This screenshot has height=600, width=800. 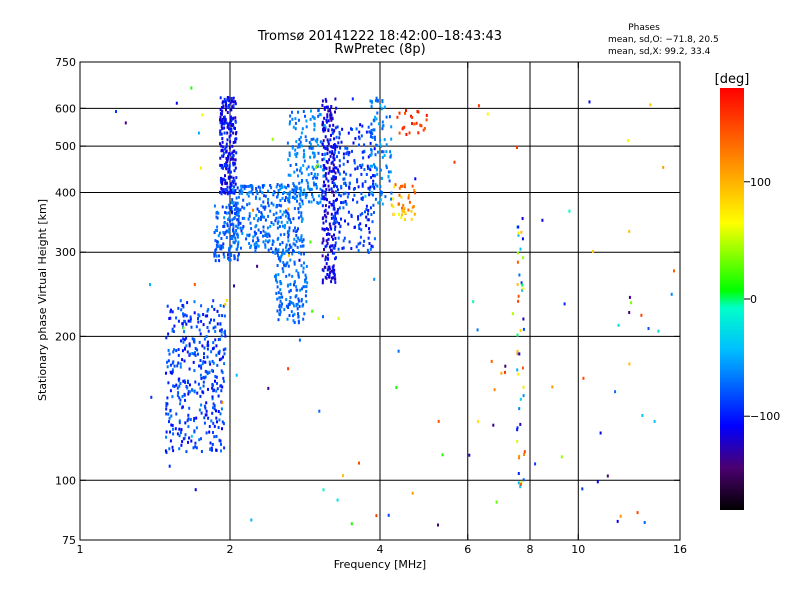 I want to click on colorbar-tick-label: −100, so click(x=765, y=416).